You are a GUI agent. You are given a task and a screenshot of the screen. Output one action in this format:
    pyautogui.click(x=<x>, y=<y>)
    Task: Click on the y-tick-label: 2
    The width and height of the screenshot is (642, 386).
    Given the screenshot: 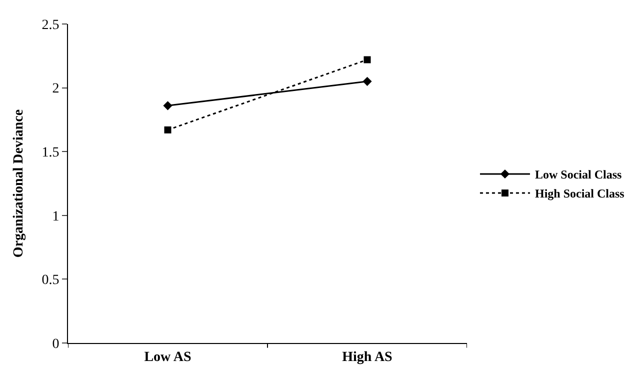 What is the action you would take?
    pyautogui.click(x=56, y=89)
    